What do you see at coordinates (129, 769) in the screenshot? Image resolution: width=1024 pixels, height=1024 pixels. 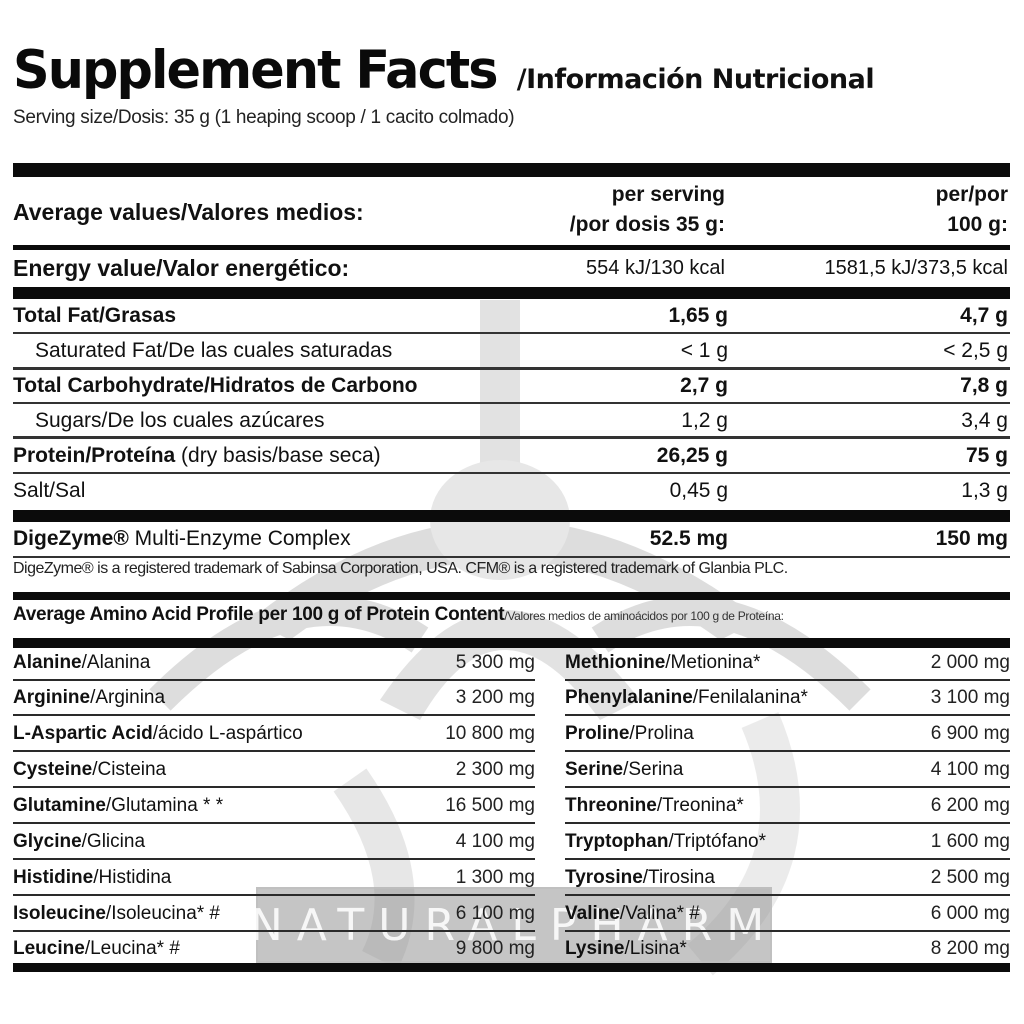 I see `amino-name-es: /Cisteina` at bounding box center [129, 769].